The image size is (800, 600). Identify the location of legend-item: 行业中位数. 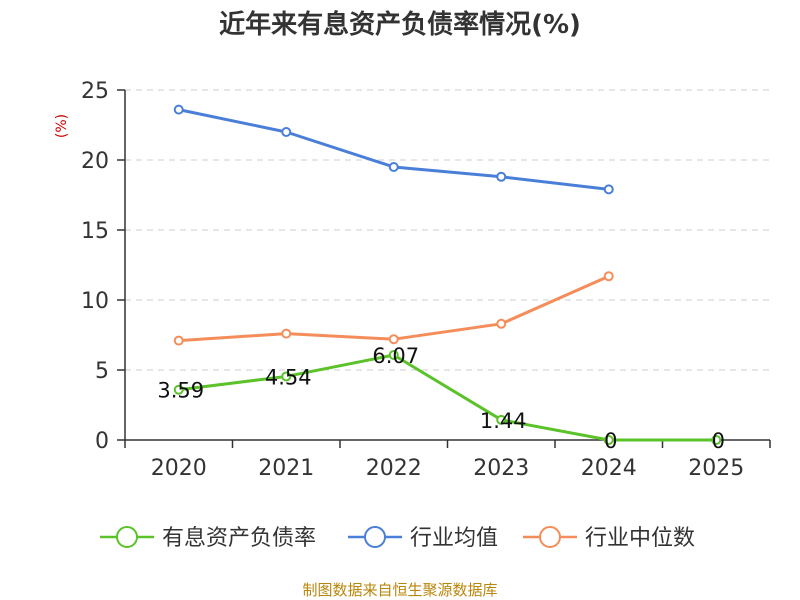
(609, 538).